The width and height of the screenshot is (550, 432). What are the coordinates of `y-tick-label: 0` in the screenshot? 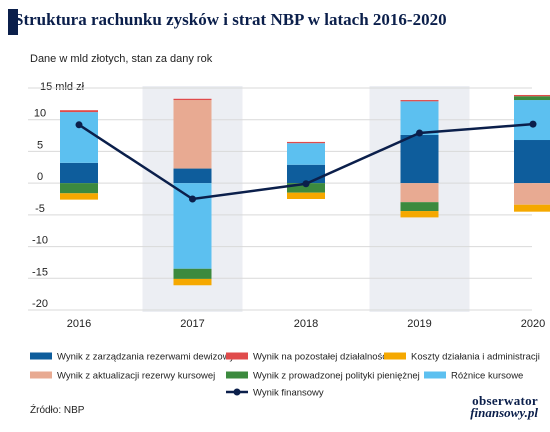 It's located at (40, 177).